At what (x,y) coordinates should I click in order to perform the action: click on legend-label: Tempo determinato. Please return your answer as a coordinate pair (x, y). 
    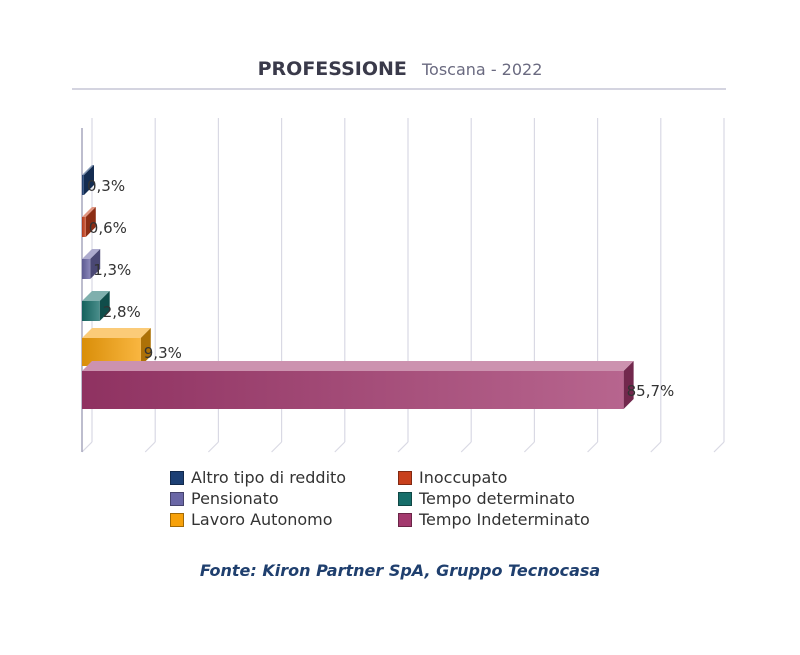
    Looking at the image, I should click on (497, 498).